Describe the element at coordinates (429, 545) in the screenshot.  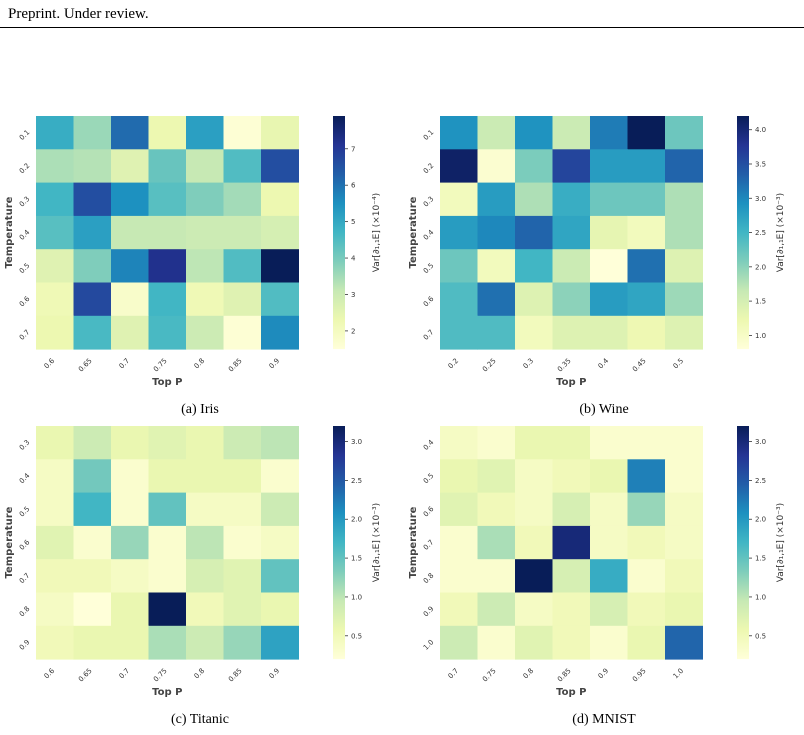
I see `y-tick-label: 0.7` at that location.